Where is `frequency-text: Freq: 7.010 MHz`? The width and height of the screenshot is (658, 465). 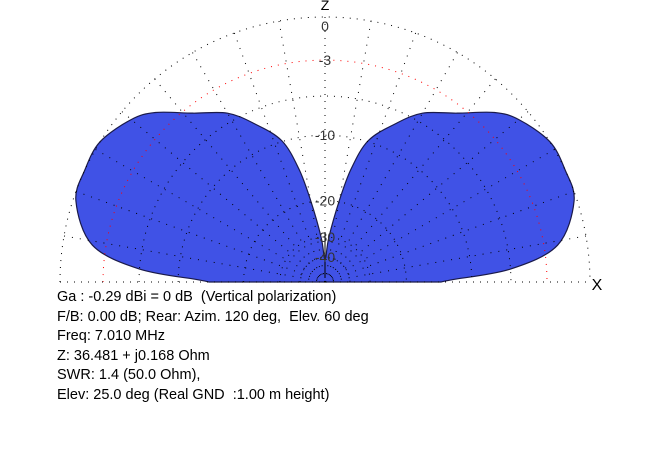
frequency-text: Freq: 7.010 MHz is located at coordinates (111, 336).